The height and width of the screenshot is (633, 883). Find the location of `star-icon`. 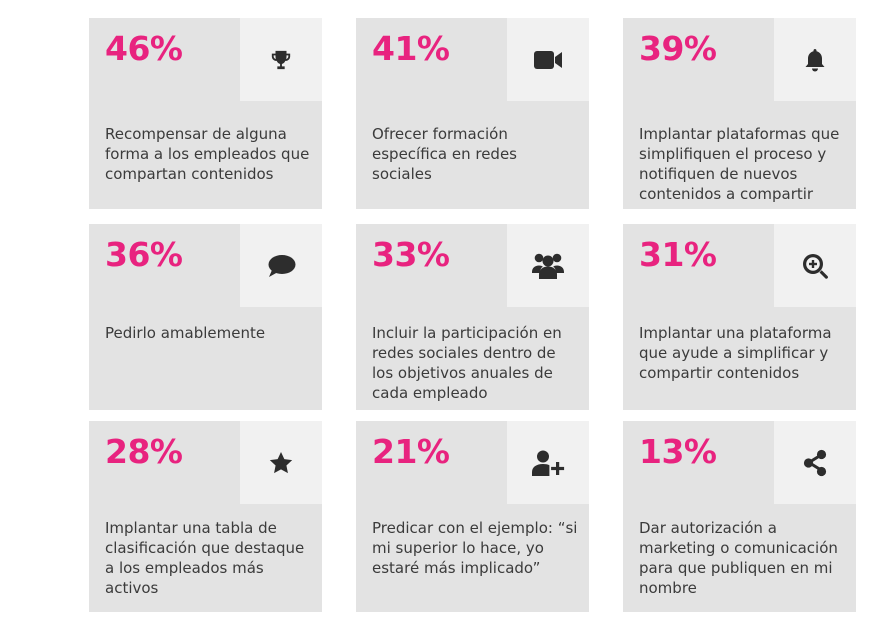

star-icon is located at coordinates (281, 462).